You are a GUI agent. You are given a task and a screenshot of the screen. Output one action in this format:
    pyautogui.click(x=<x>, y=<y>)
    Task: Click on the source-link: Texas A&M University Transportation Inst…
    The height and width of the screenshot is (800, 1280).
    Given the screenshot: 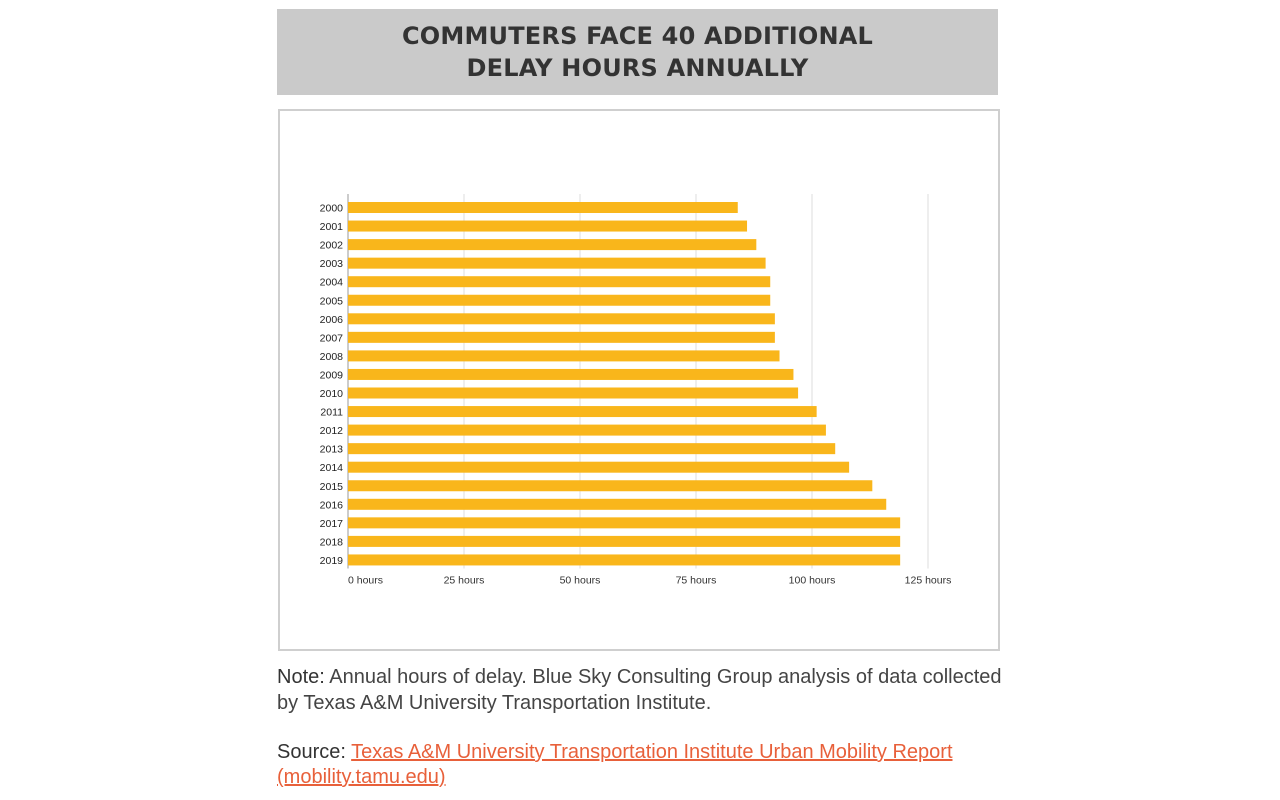 What is the action you would take?
    pyautogui.click(x=615, y=764)
    